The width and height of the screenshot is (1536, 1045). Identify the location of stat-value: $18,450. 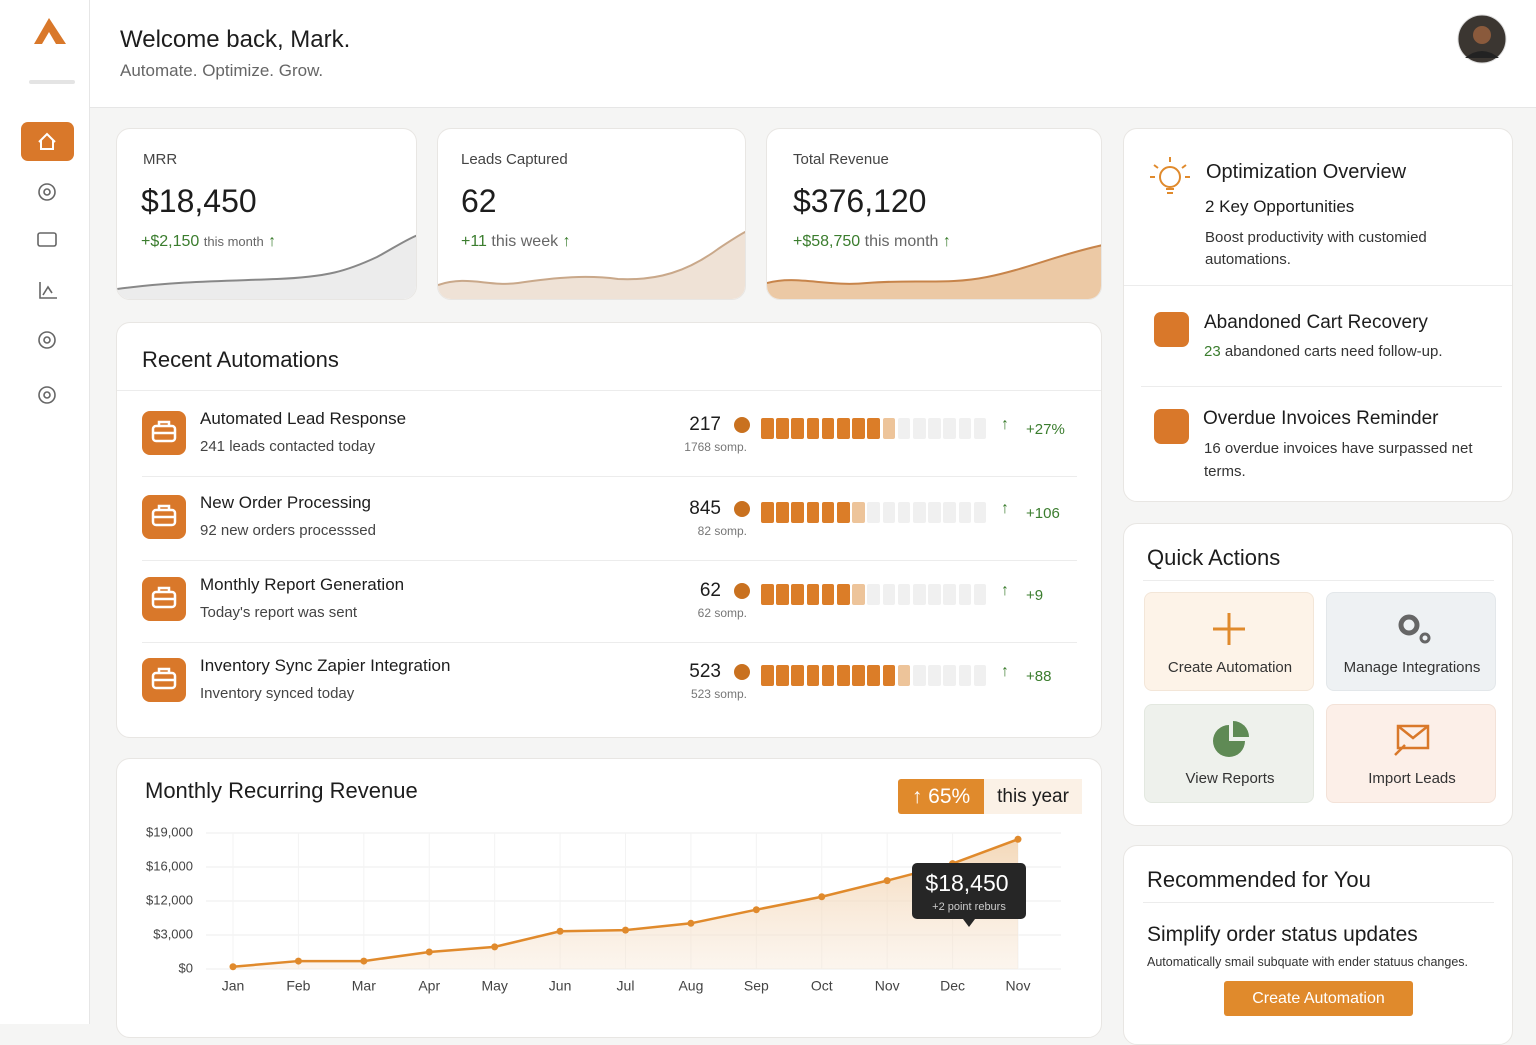
(199, 201).